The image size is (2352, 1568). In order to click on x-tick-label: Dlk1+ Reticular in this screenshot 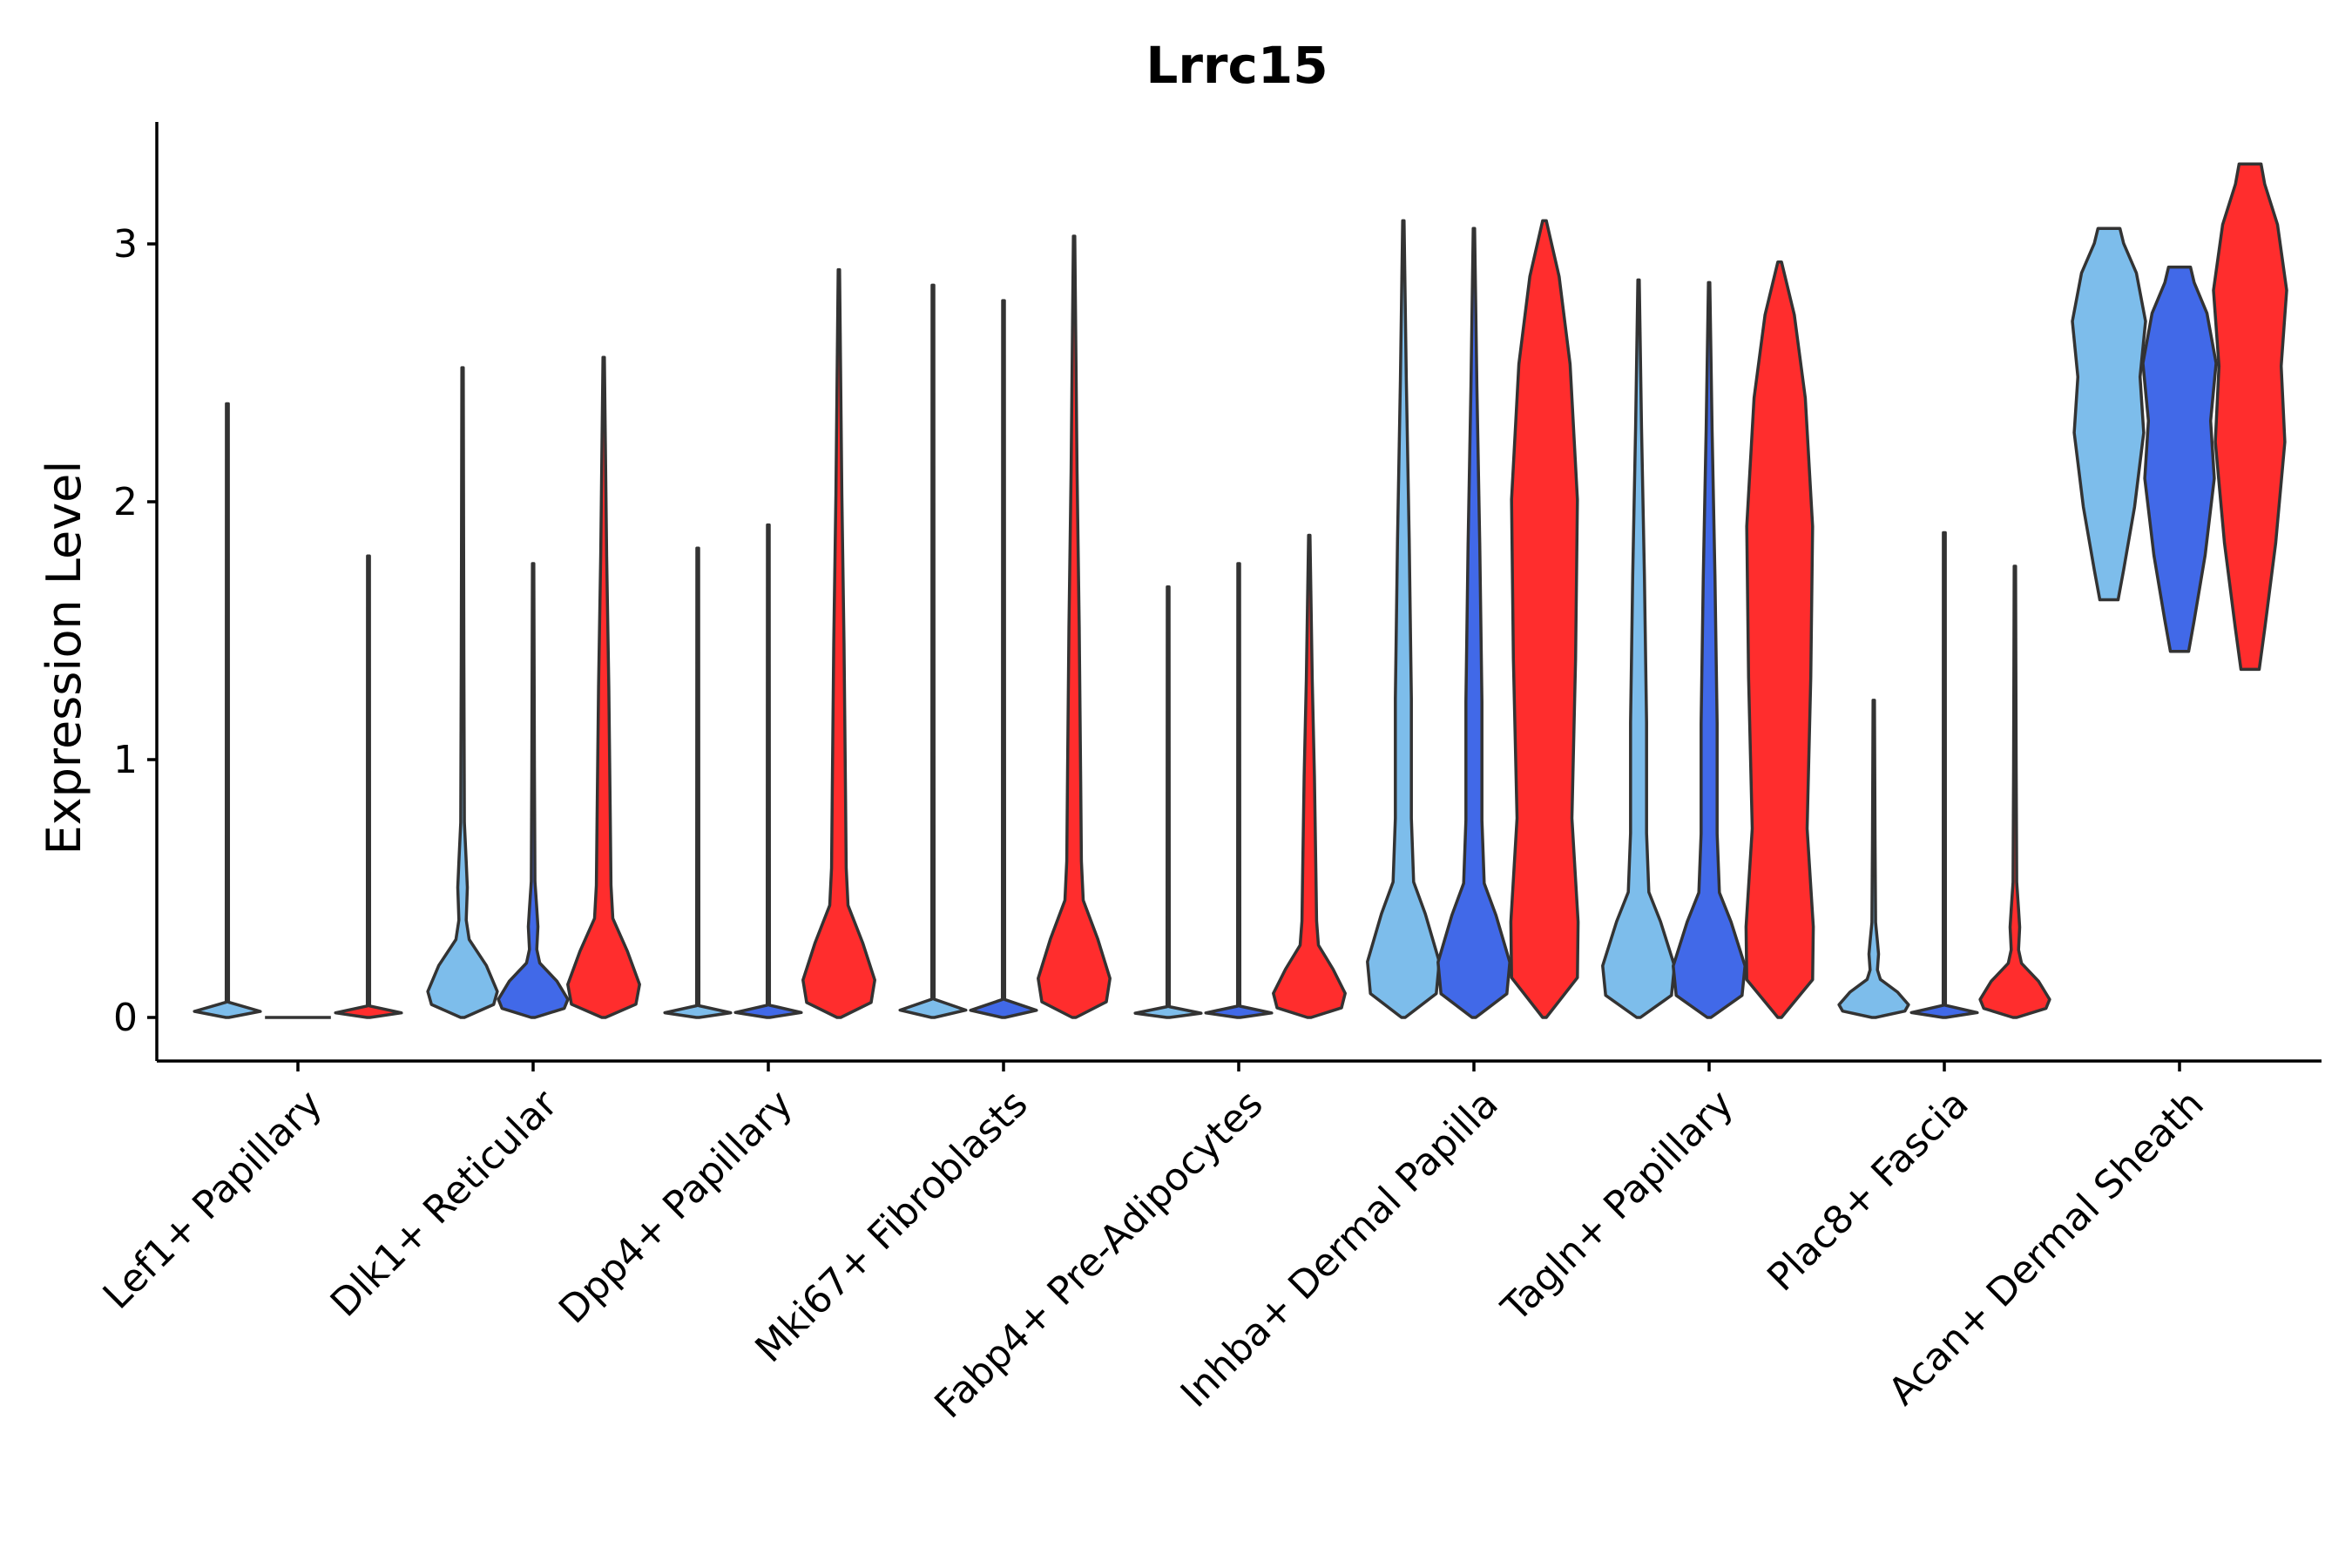, I will do `click(444, 1203)`.